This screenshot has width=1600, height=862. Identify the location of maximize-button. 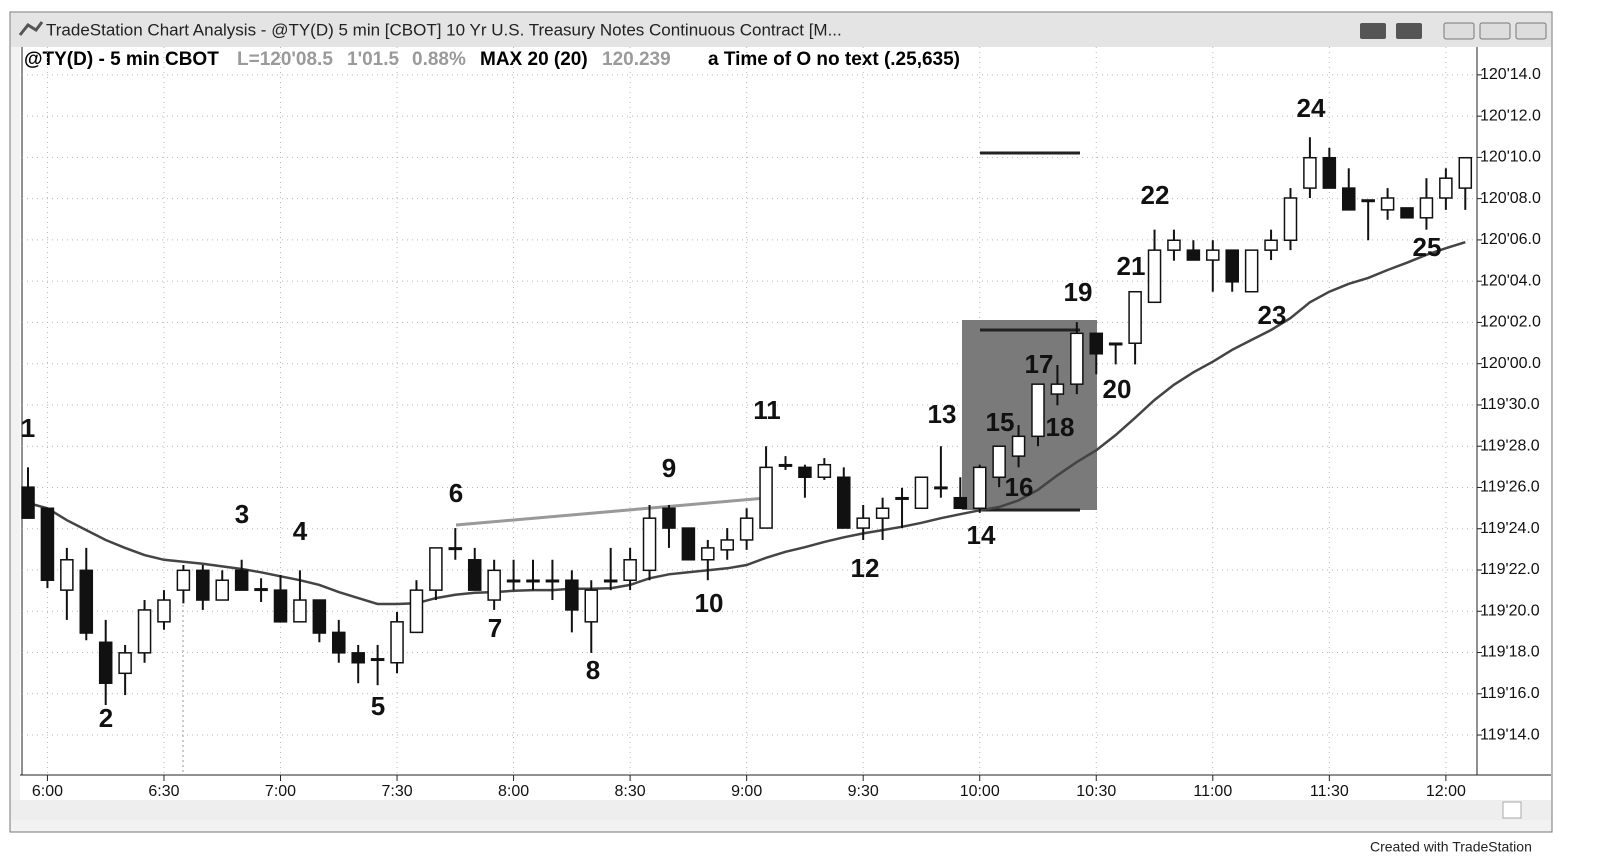
(1495, 31).